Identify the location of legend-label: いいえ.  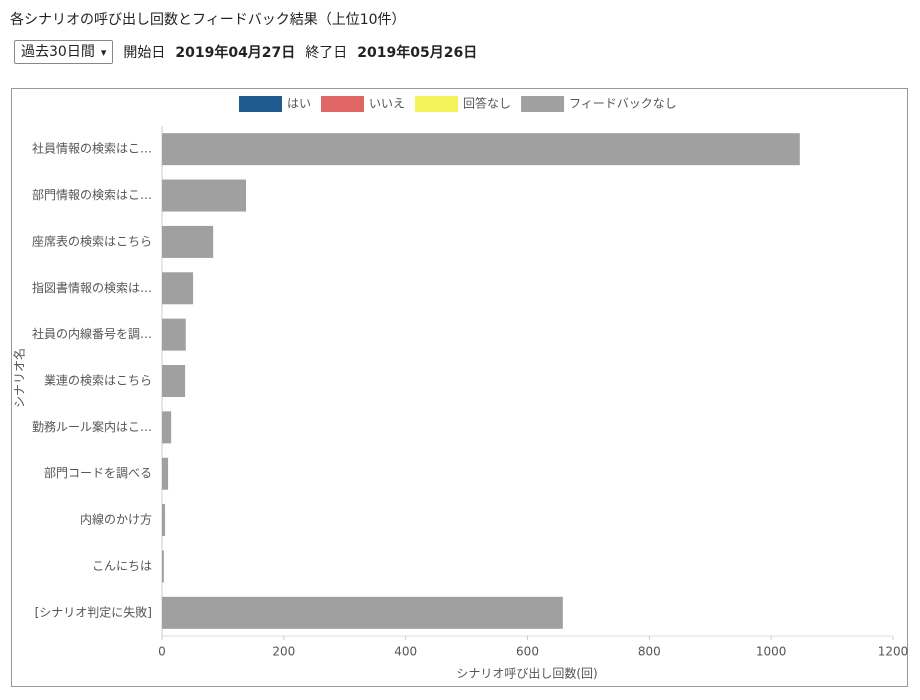
(387, 104).